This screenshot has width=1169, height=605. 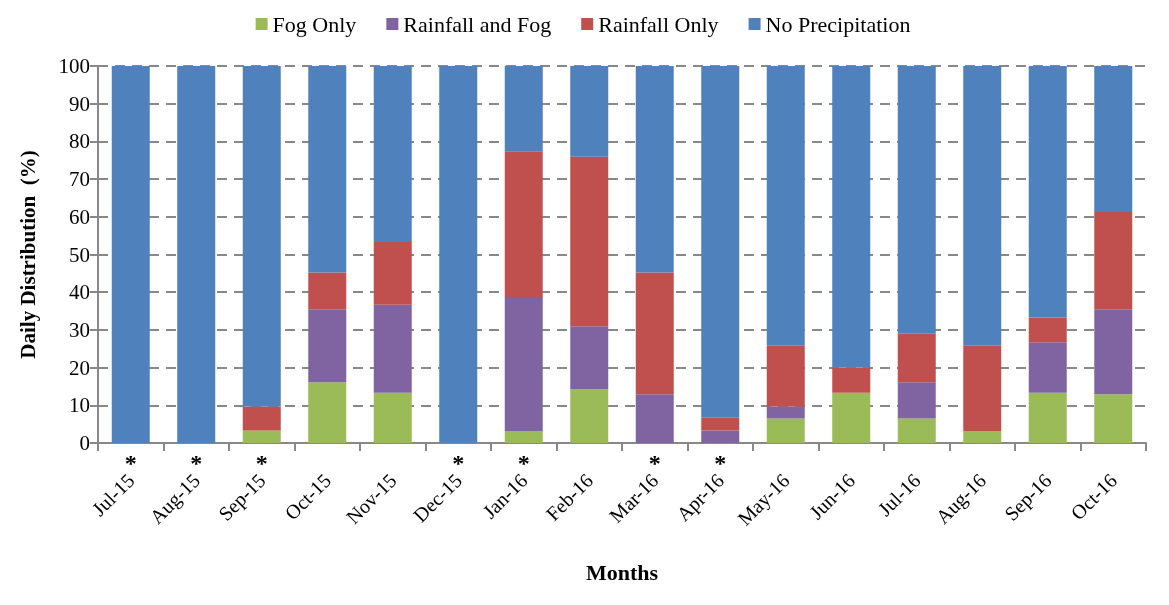 I want to click on y-tick-label: 80, so click(x=79, y=141).